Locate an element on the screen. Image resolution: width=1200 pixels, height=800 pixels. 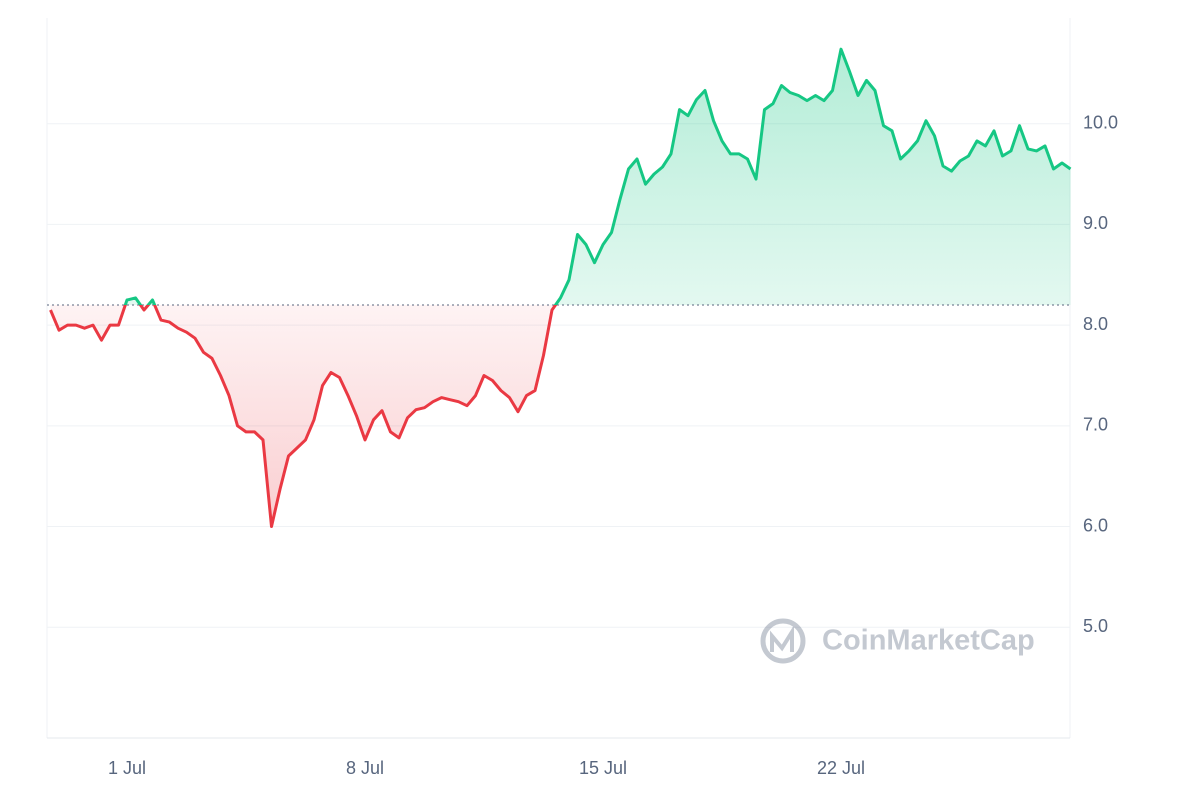
y-tick-label: 9.0 is located at coordinates (1095, 223).